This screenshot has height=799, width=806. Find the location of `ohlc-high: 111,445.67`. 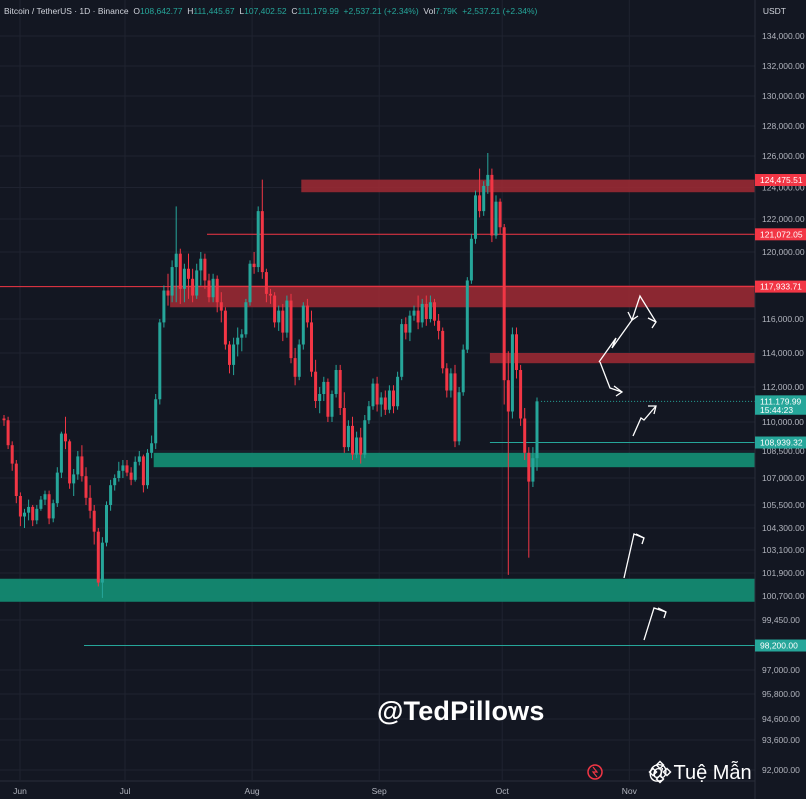

ohlc-high: 111,445.67 is located at coordinates (214, 11).